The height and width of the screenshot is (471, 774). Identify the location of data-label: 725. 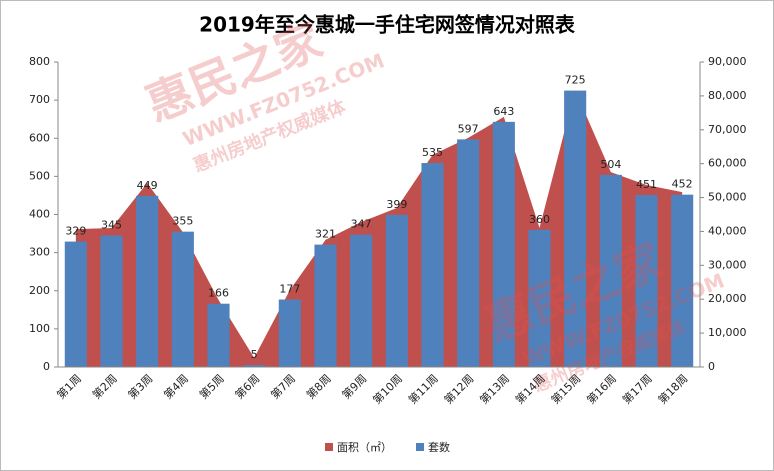
(575, 80).